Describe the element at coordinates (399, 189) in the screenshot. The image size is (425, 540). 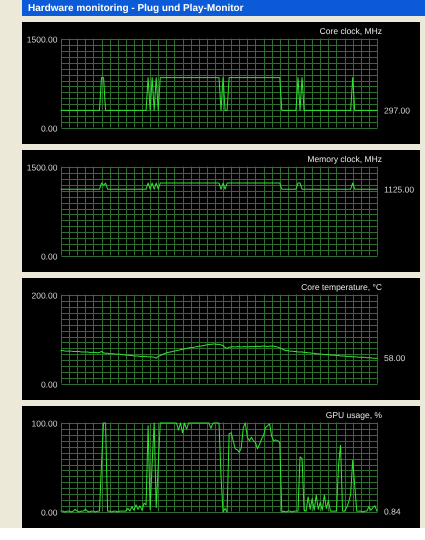
I see `data-label: 1125.00` at that location.